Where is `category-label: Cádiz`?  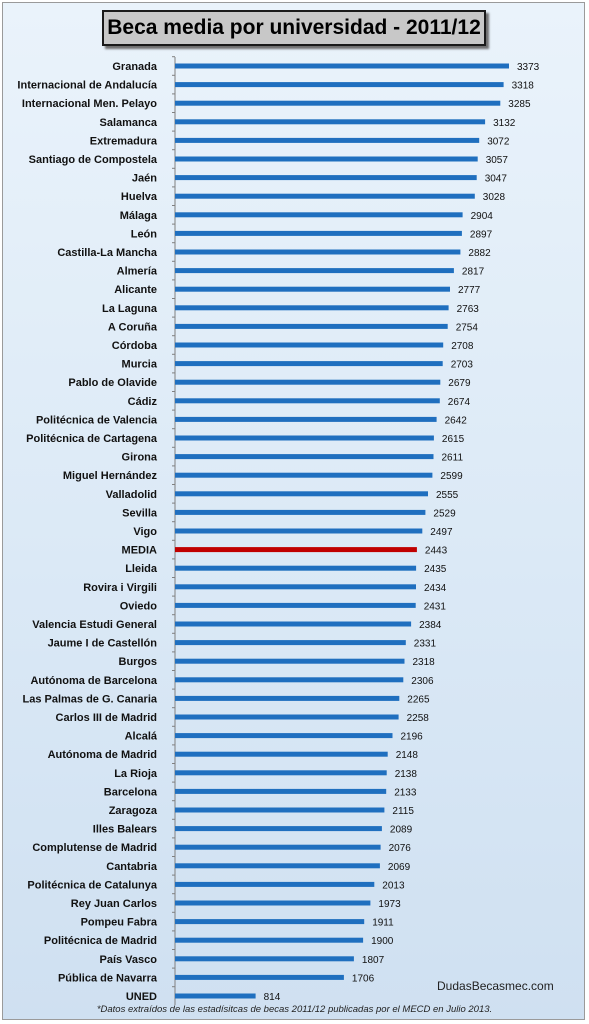 category-label: Cádiz is located at coordinates (143, 402).